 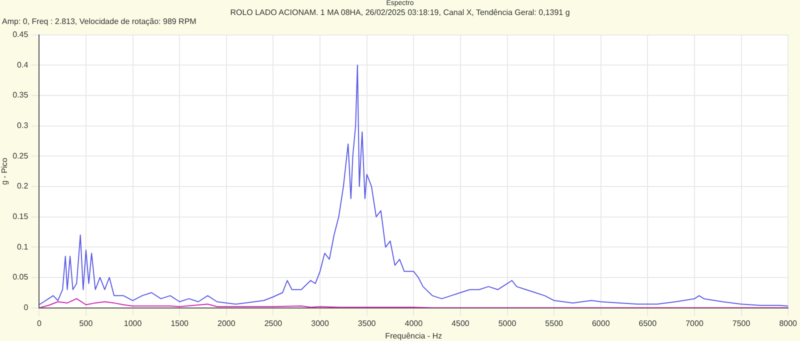 What do you see at coordinates (133, 323) in the screenshot?
I see `x-tick-label: 1000` at bounding box center [133, 323].